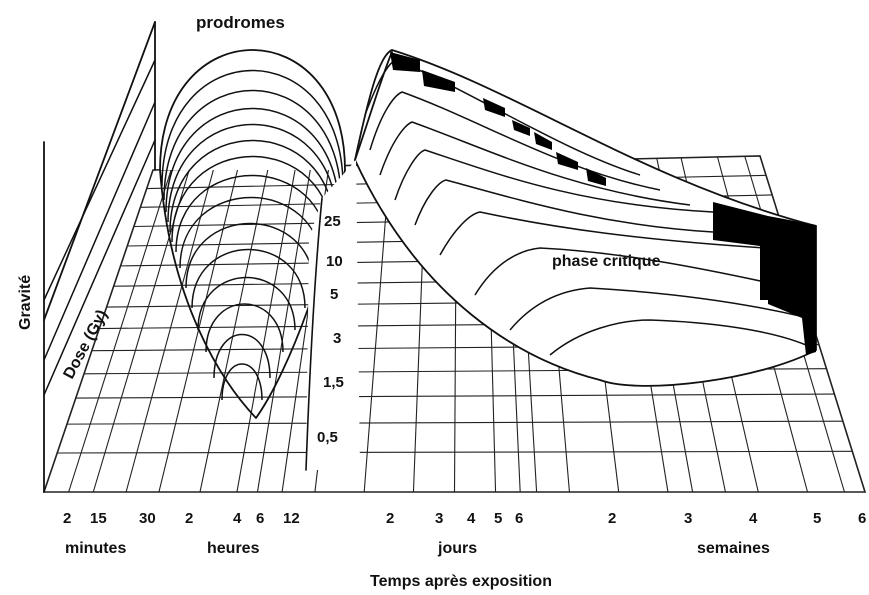  What do you see at coordinates (291, 518) in the screenshot?
I see `tick-heures: 12` at bounding box center [291, 518].